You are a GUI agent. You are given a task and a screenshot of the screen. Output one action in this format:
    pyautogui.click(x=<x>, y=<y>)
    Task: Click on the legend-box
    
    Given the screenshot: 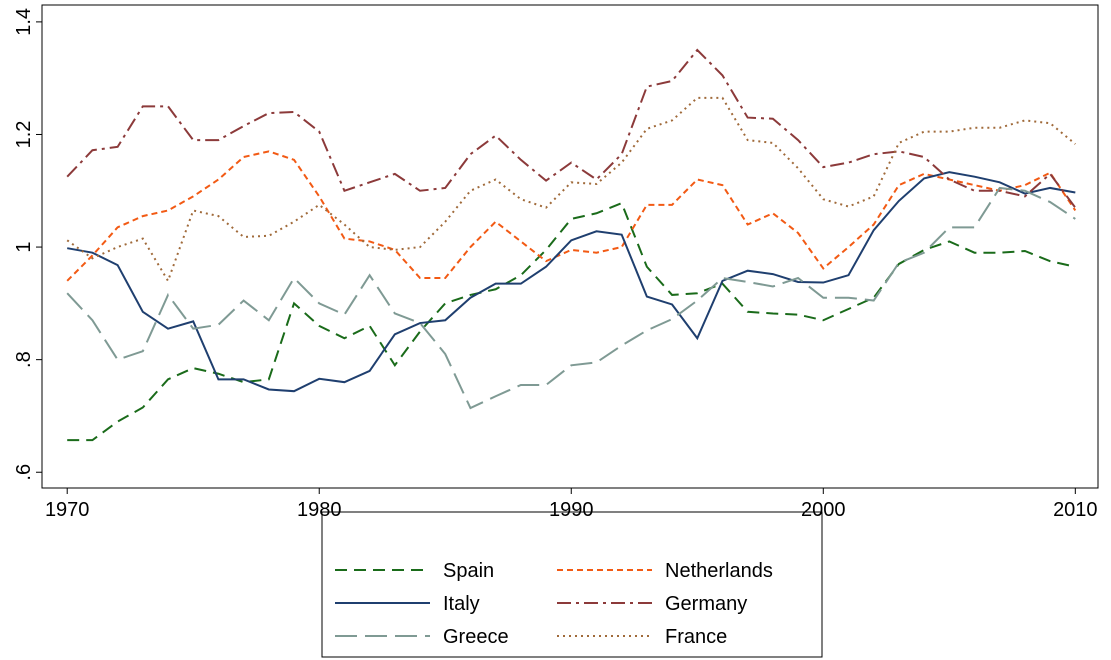 What is the action you would take?
    pyautogui.click(x=572, y=584)
    